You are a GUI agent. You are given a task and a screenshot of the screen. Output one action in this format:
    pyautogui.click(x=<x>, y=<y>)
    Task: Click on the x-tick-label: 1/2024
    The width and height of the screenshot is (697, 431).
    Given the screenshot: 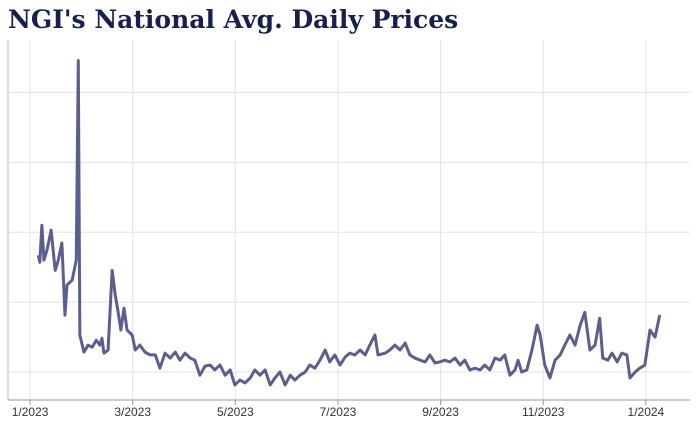 What is the action you would take?
    pyautogui.click(x=646, y=412)
    